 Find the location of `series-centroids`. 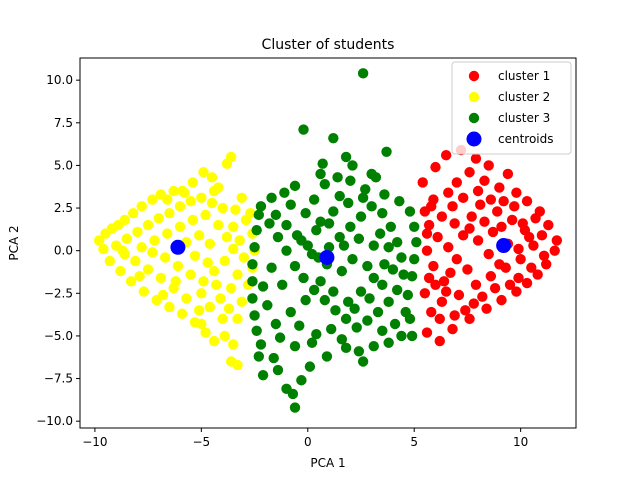

series-centroids is located at coordinates (341, 251).